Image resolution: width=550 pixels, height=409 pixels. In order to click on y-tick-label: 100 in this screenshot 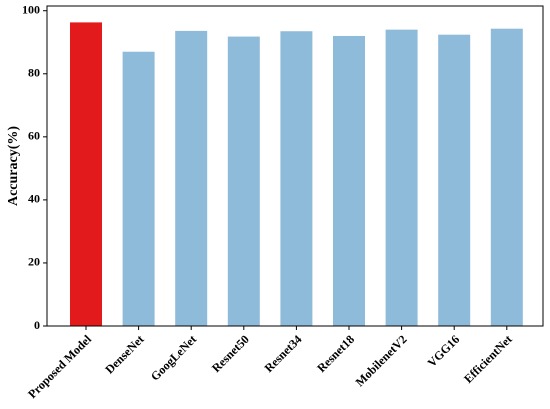, I will do `click(31, 9)`.